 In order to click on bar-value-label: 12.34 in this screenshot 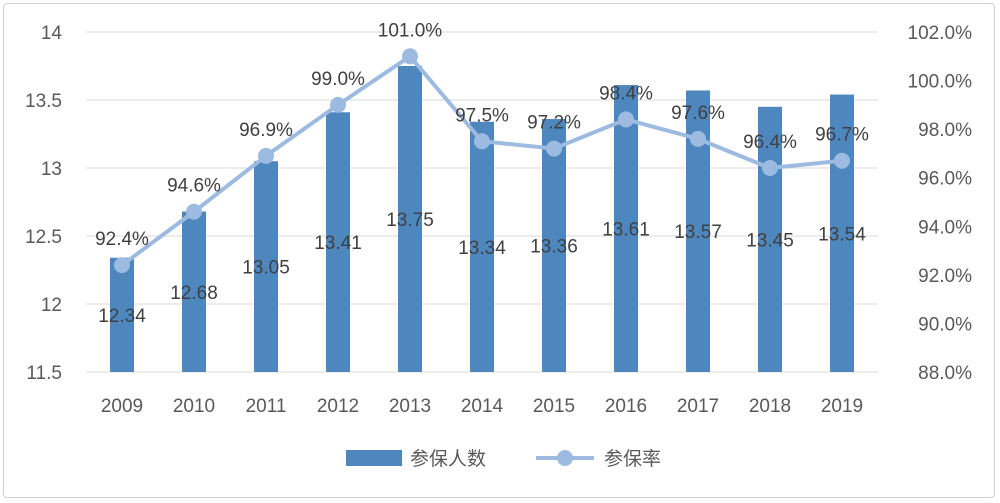, I will do `click(122, 316)`.